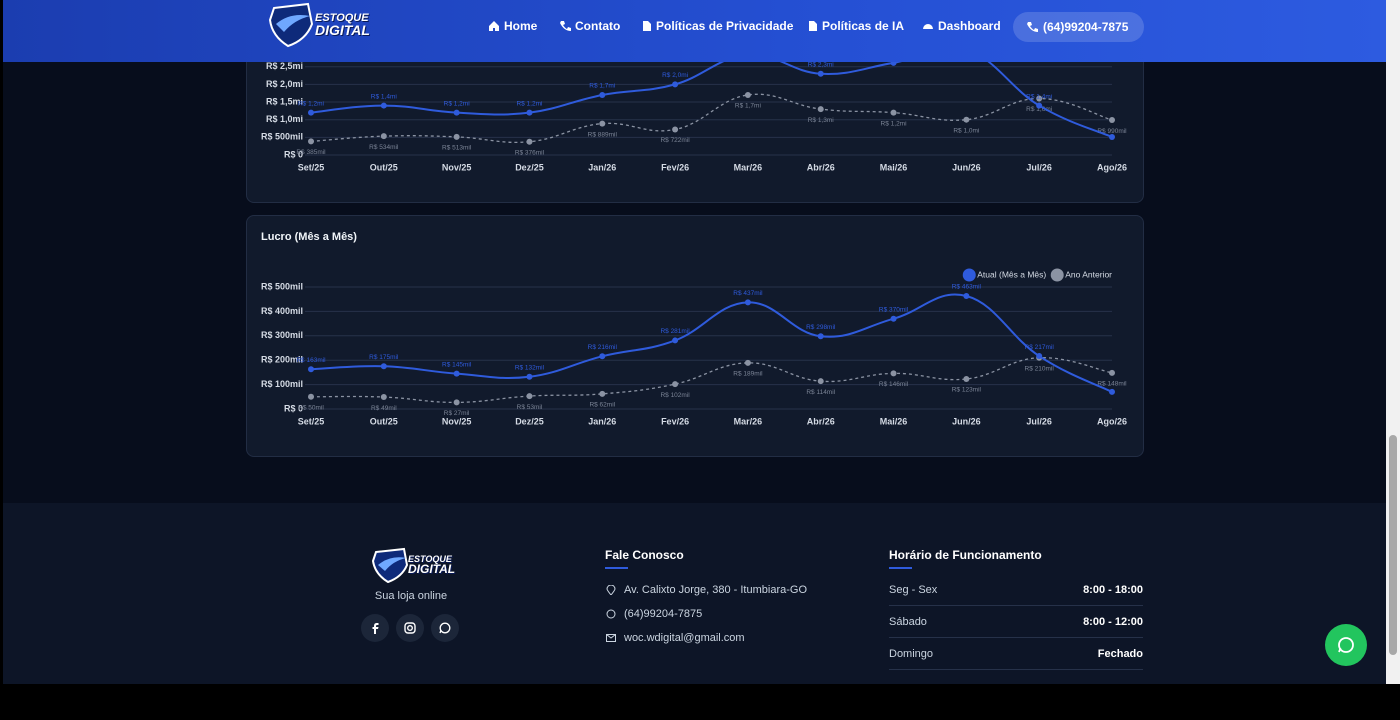 Image resolution: width=1400 pixels, height=720 pixels. Describe the element at coordinates (410, 628) in the screenshot. I see `instagram-link` at that location.